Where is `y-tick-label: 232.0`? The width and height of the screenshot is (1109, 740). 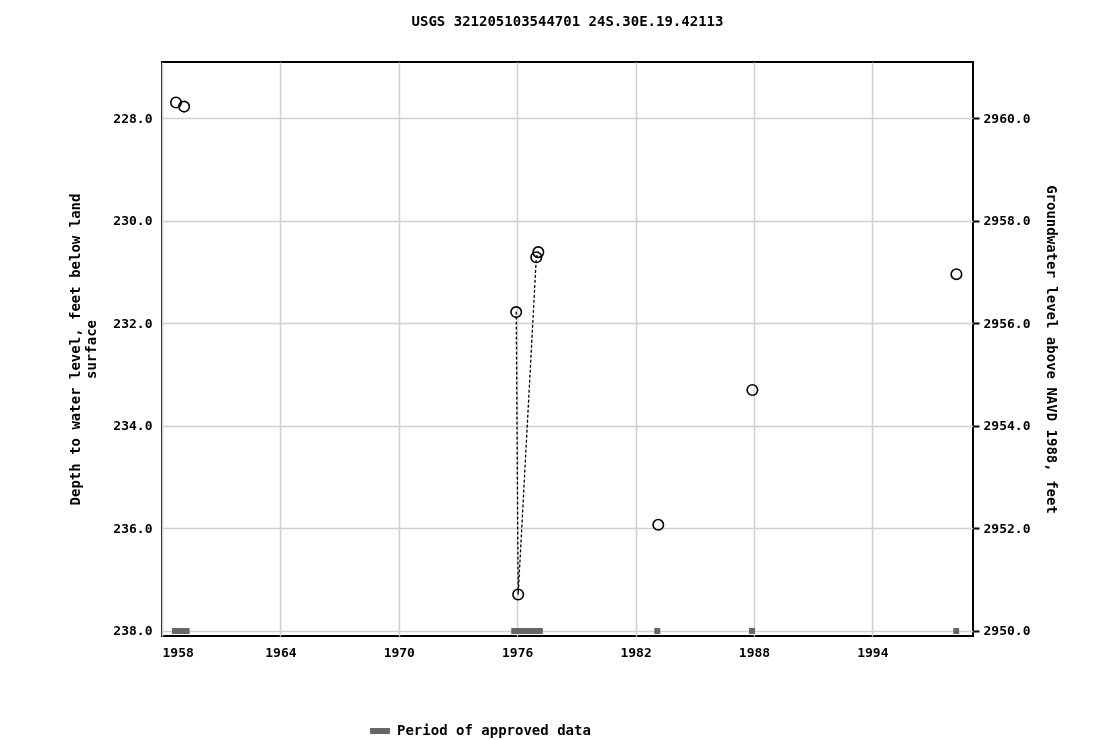 y-tick-label: 232.0 is located at coordinates (133, 323).